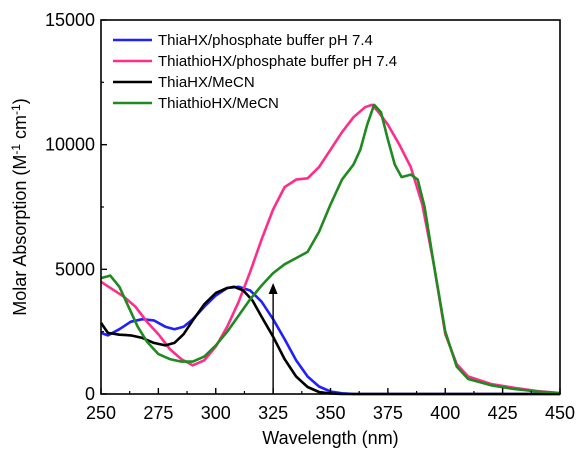 The height and width of the screenshot is (449, 579). What do you see at coordinates (273, 338) in the screenshot?
I see `annotation-layer` at bounding box center [273, 338].